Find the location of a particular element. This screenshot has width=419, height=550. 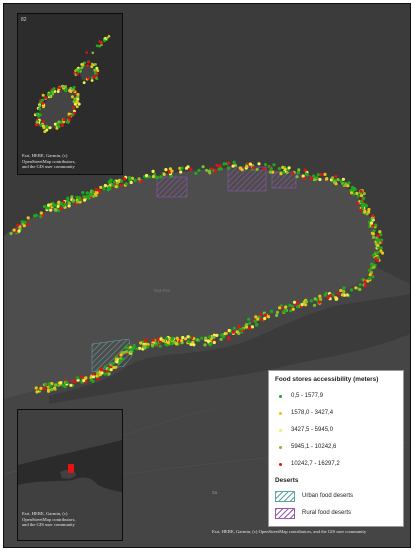

rural-desert-swatch is located at coordinates (285, 513).